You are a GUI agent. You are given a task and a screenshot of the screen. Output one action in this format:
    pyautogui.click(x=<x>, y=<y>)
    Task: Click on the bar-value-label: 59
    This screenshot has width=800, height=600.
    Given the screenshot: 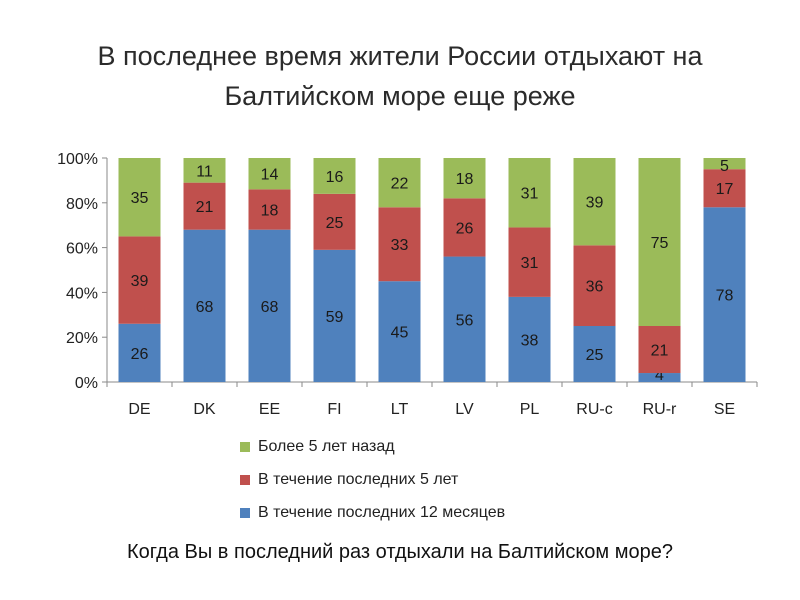 What is the action you would take?
    pyautogui.click(x=335, y=317)
    